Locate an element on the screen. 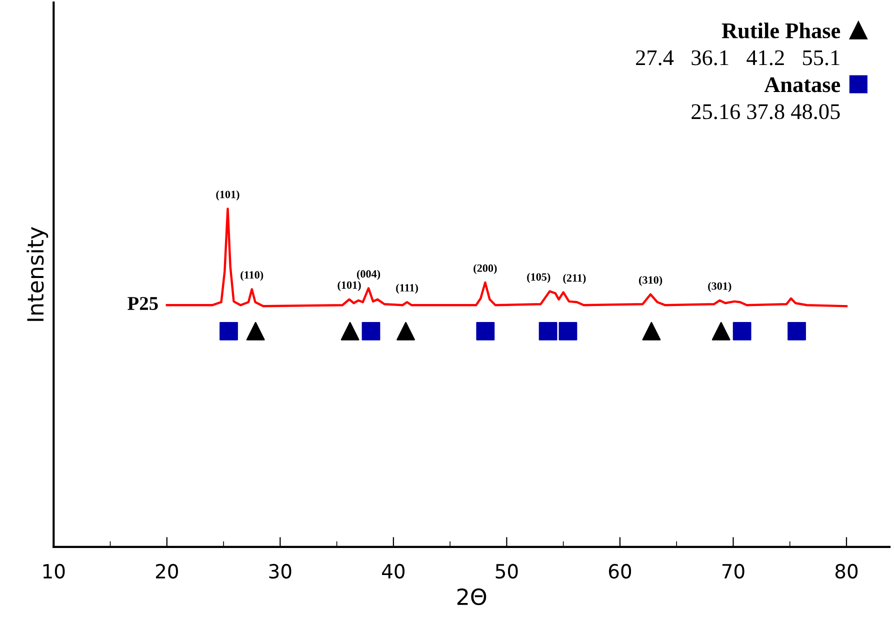  x-tick-label: 40 is located at coordinates (393, 571).